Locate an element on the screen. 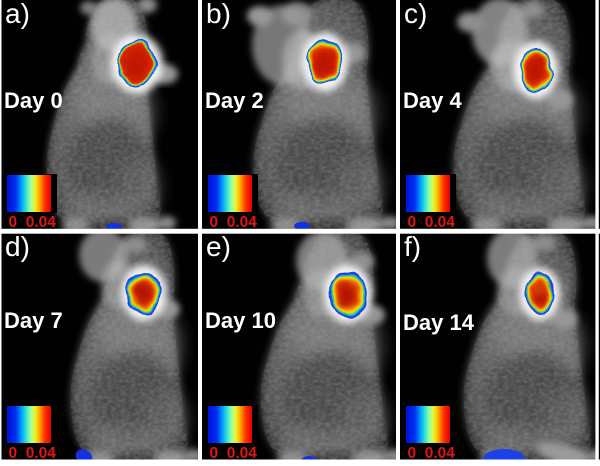 The height and width of the screenshot is (466, 600). svg-text: a) is located at coordinates (17, 14).